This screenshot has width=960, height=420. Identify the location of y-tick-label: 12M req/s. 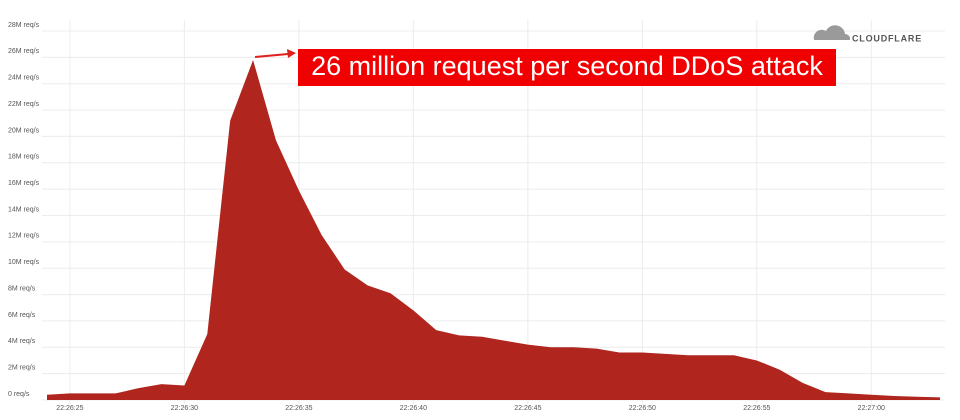
(24, 236).